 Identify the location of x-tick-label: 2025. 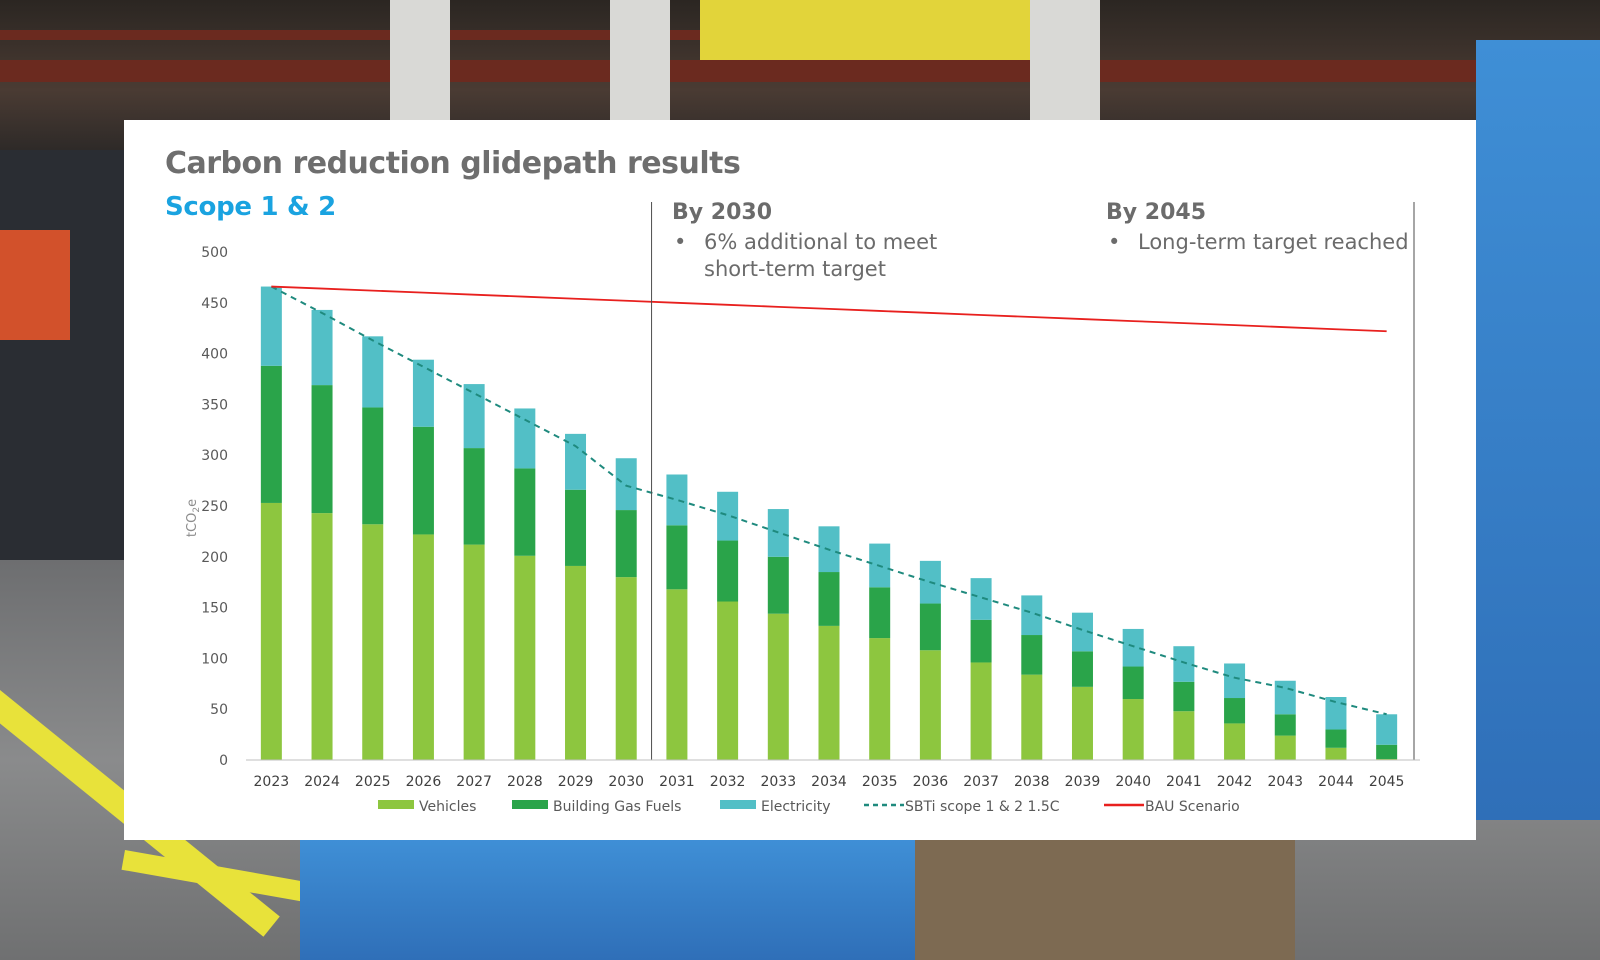
(373, 782).